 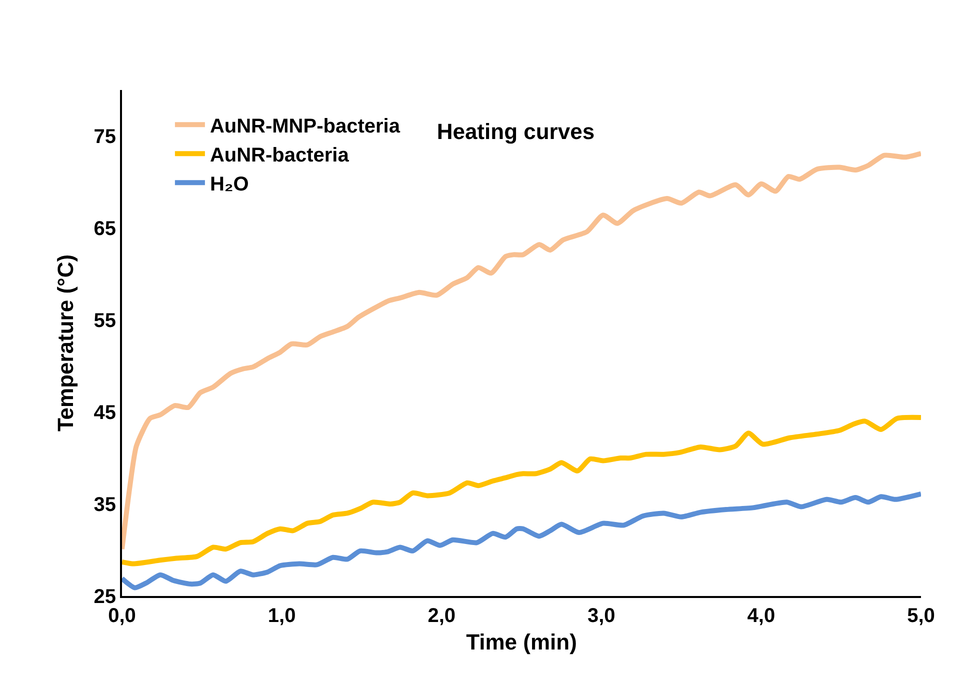 What do you see at coordinates (105, 597) in the screenshot?
I see `y-tick-label: 25` at bounding box center [105, 597].